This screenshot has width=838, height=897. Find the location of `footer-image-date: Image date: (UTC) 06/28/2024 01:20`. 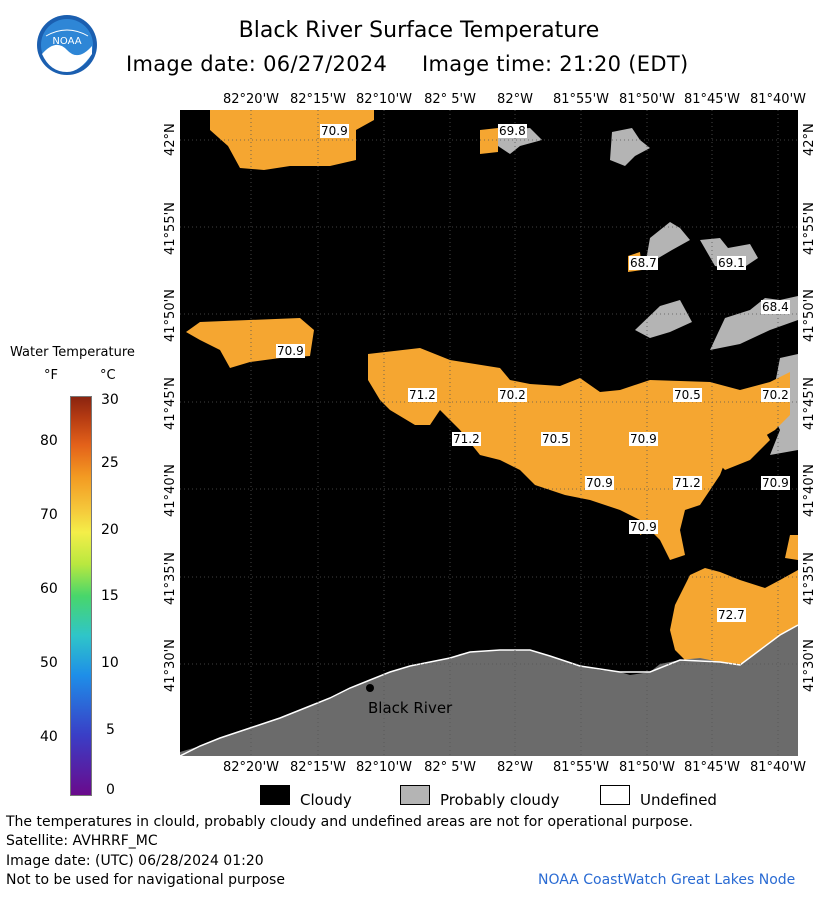

footer-image-date: Image date: (UTC) 06/28/2024 01:20 is located at coordinates (135, 861).